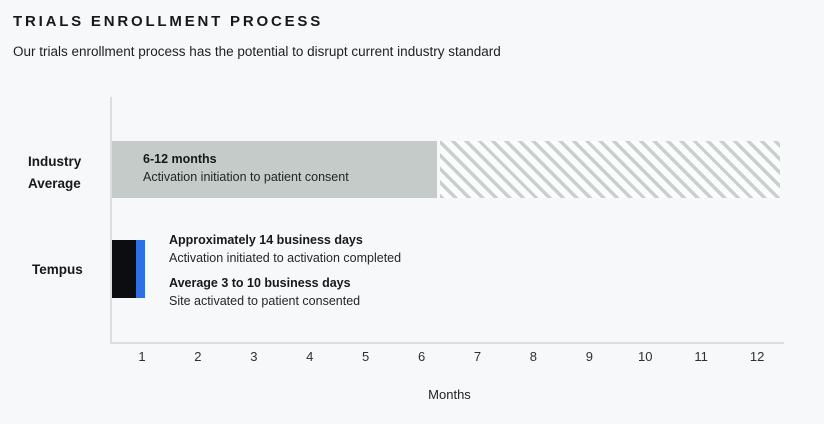 The height and width of the screenshot is (424, 824). What do you see at coordinates (180, 159) in the screenshot?
I see `industry-average-value-label: 6-12 months` at bounding box center [180, 159].